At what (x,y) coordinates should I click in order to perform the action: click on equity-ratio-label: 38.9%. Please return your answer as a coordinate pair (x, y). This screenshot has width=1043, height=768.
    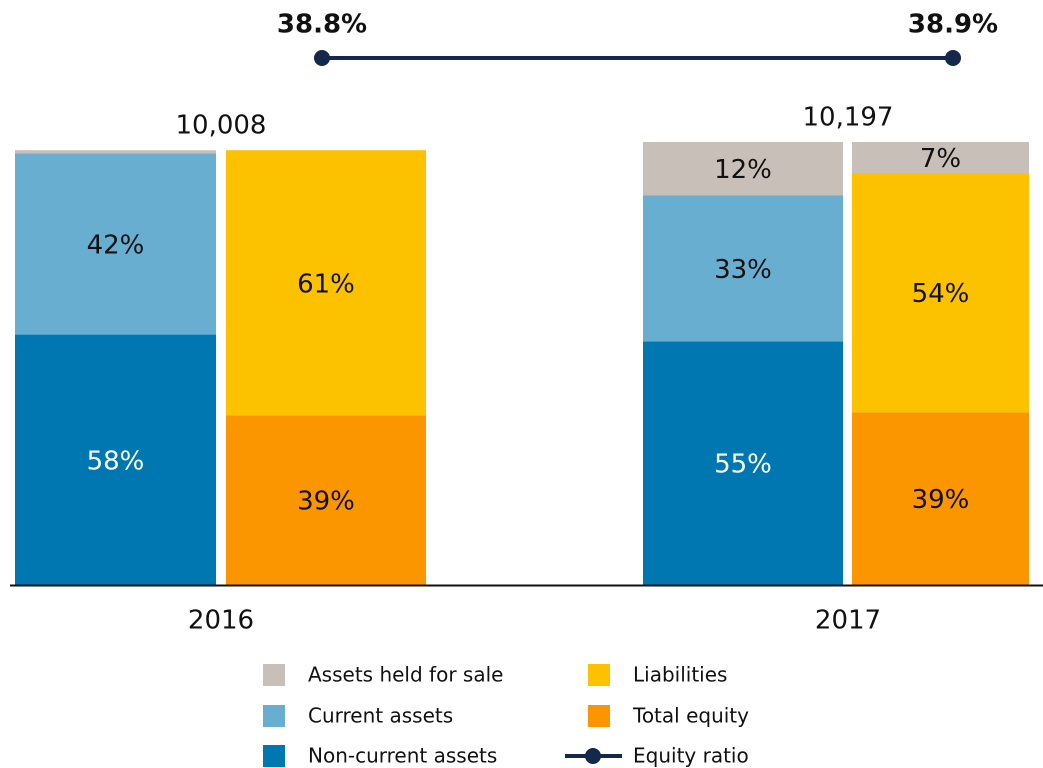
    Looking at the image, I should click on (953, 25).